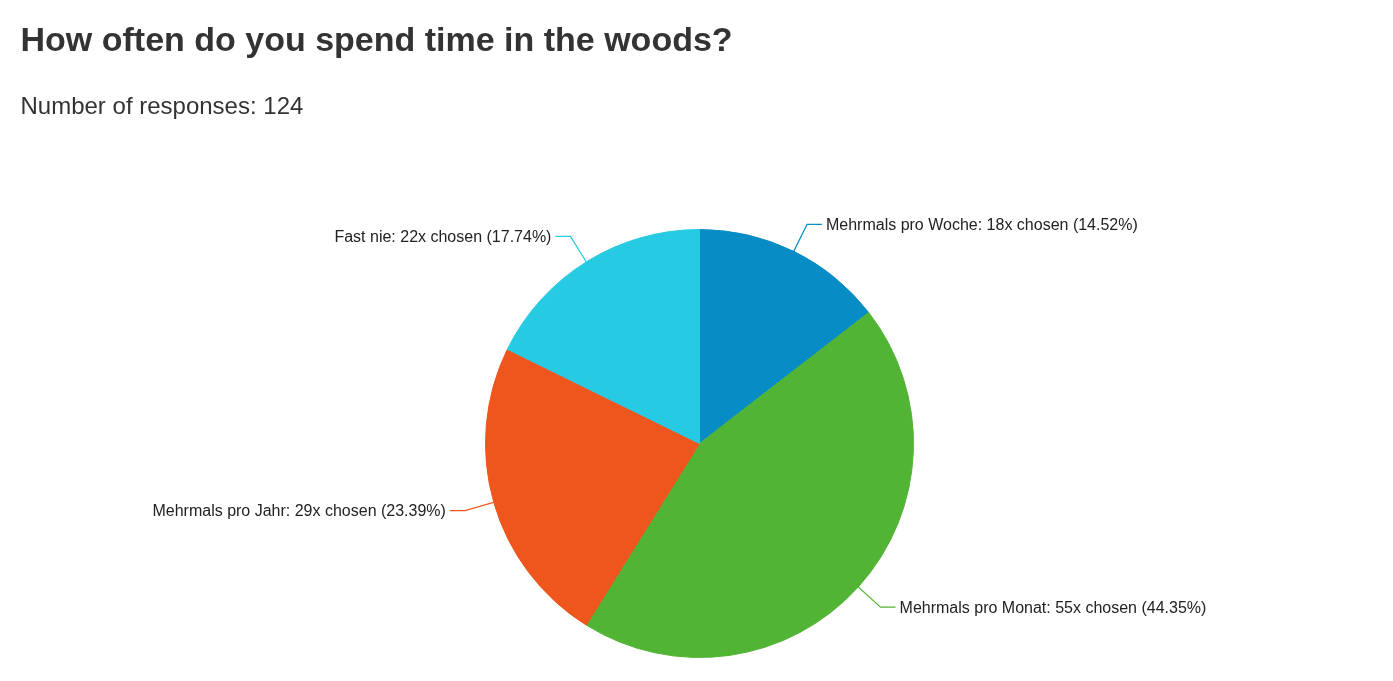 The width and height of the screenshot is (1393, 681). What do you see at coordinates (981, 224) in the screenshot?
I see `slice-label: Mehrmals pro Woche: 18x chosen (14.52%)` at bounding box center [981, 224].